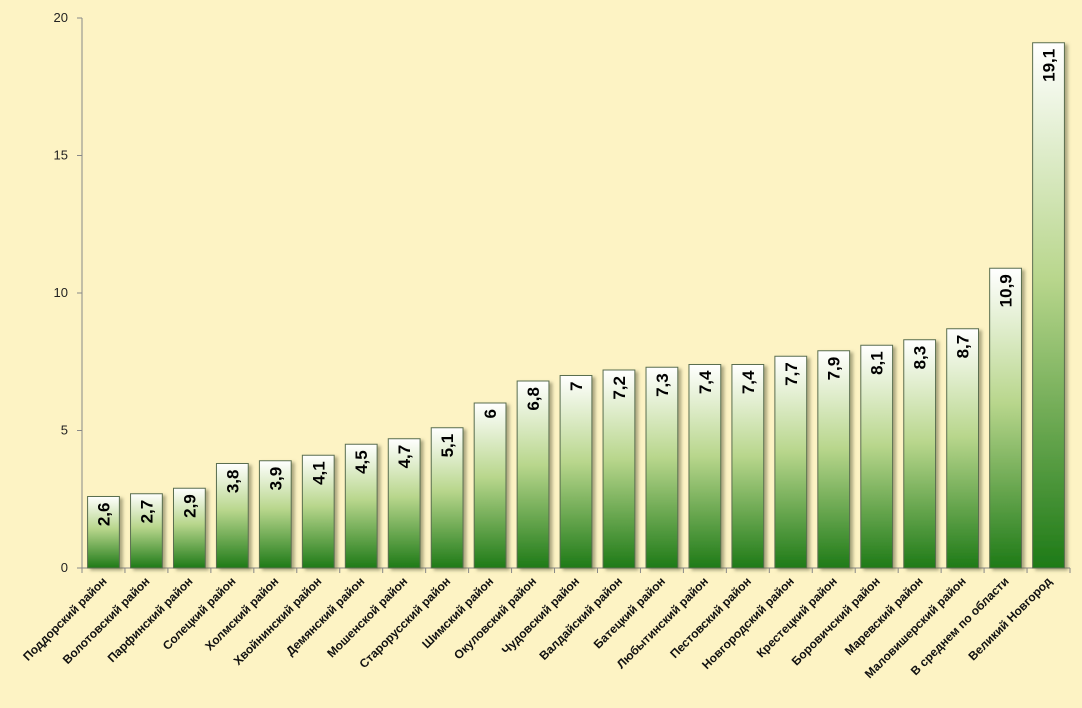 This screenshot has width=1082, height=708. I want to click on data-label-7: 4,5, so click(361, 462).